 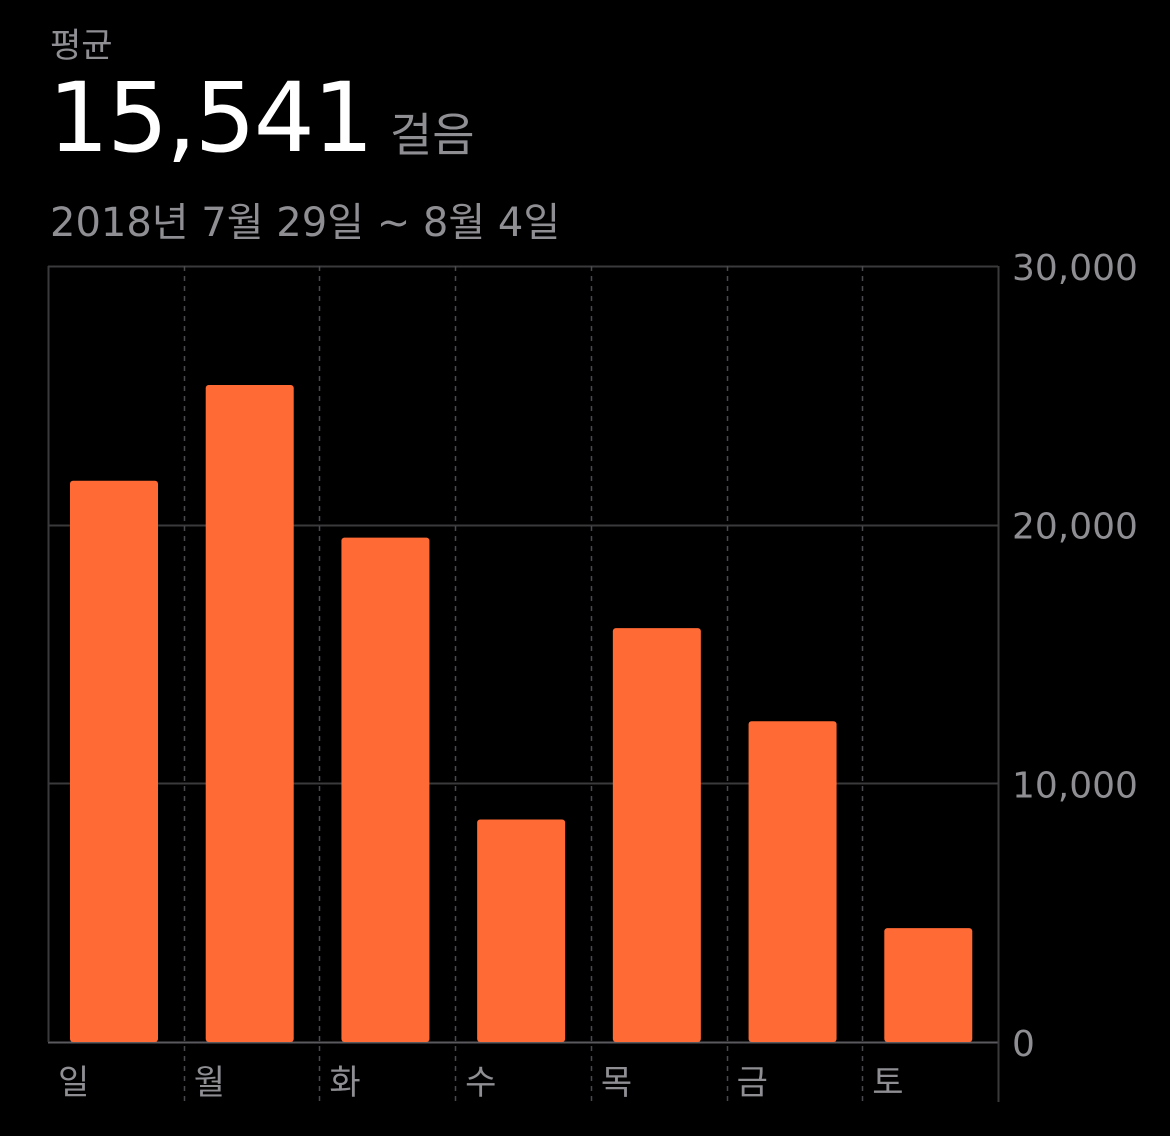 What do you see at coordinates (1075, 785) in the screenshot?
I see `y-tick-label: 10,000` at bounding box center [1075, 785].